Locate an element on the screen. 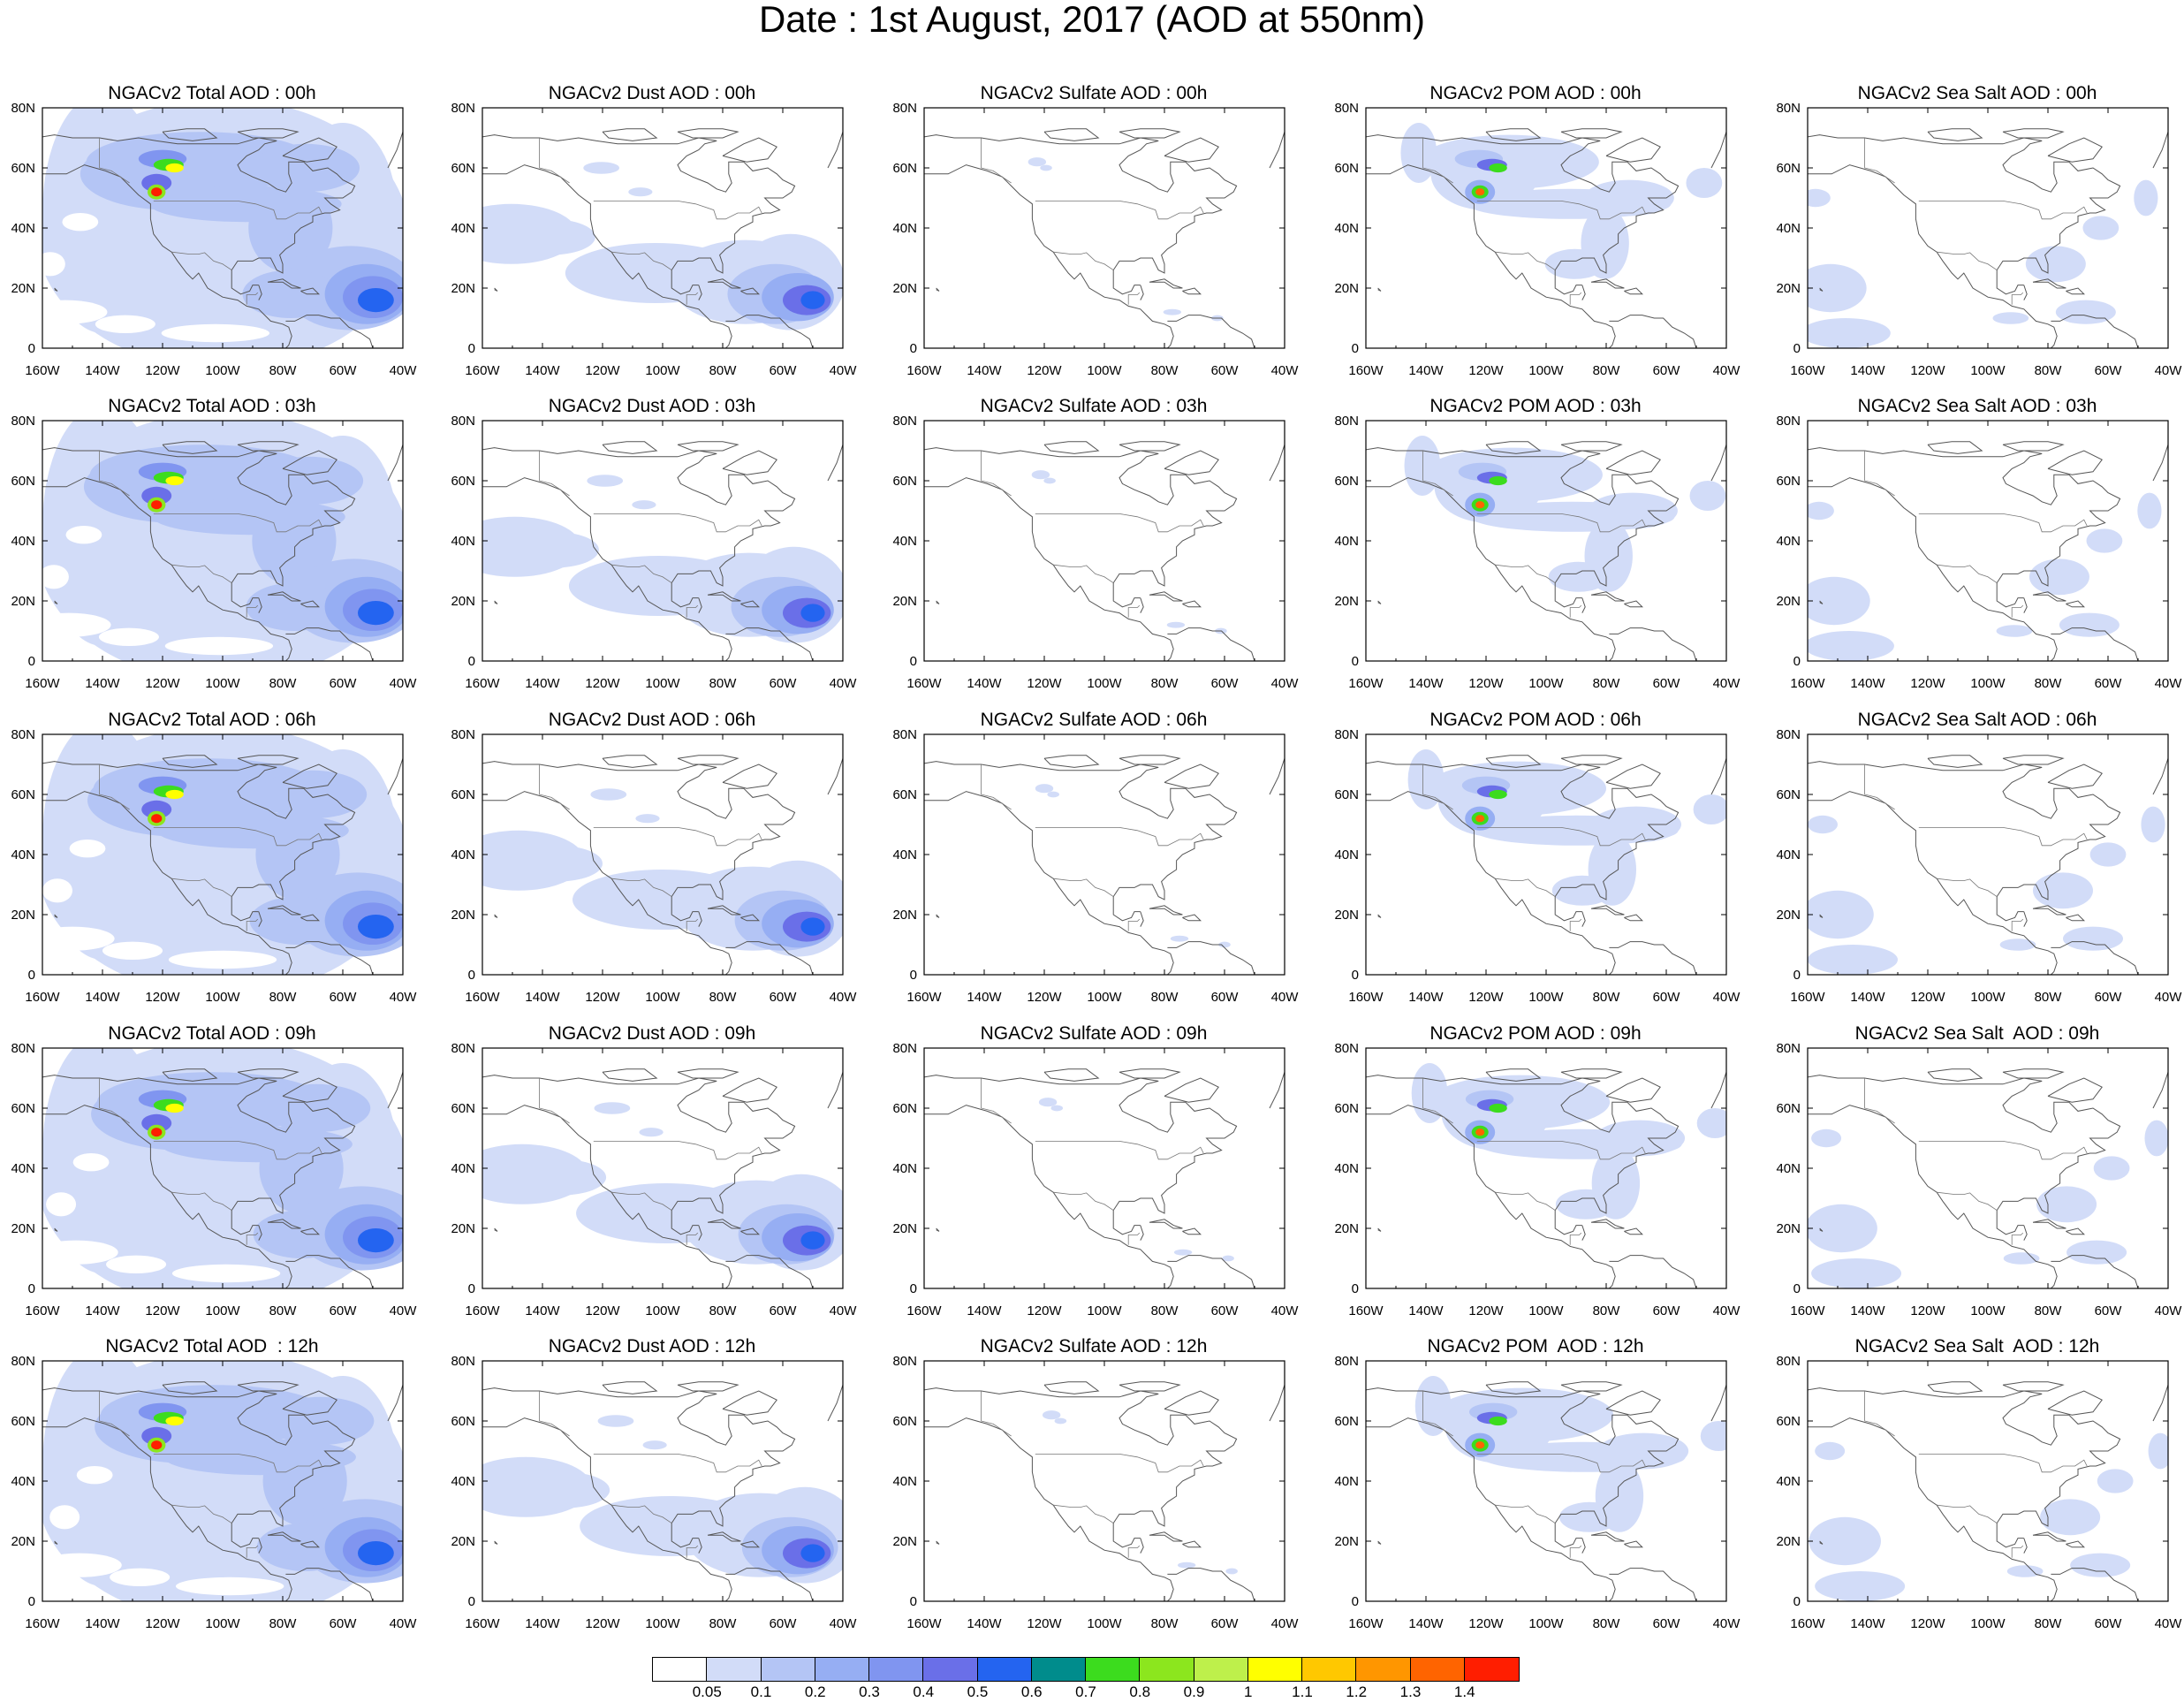 This screenshot has width=2184, height=1702. colorbar-swatch is located at coordinates (1329, 1669).